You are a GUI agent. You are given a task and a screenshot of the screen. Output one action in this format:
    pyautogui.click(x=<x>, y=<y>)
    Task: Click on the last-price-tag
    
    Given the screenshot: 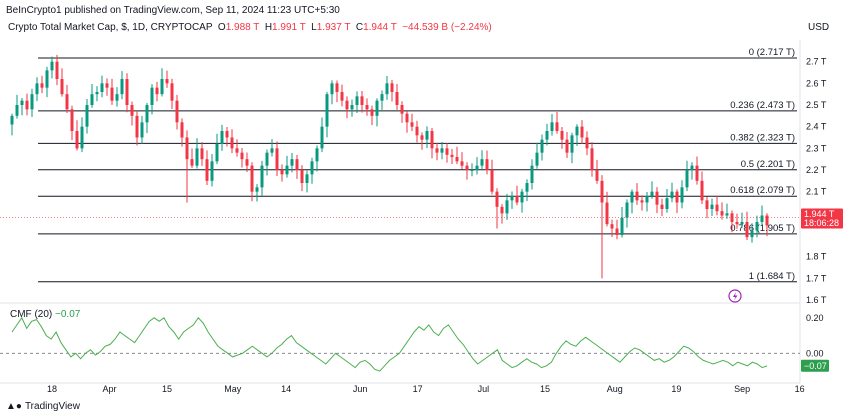 What is the action you would take?
    pyautogui.click(x=822, y=218)
    